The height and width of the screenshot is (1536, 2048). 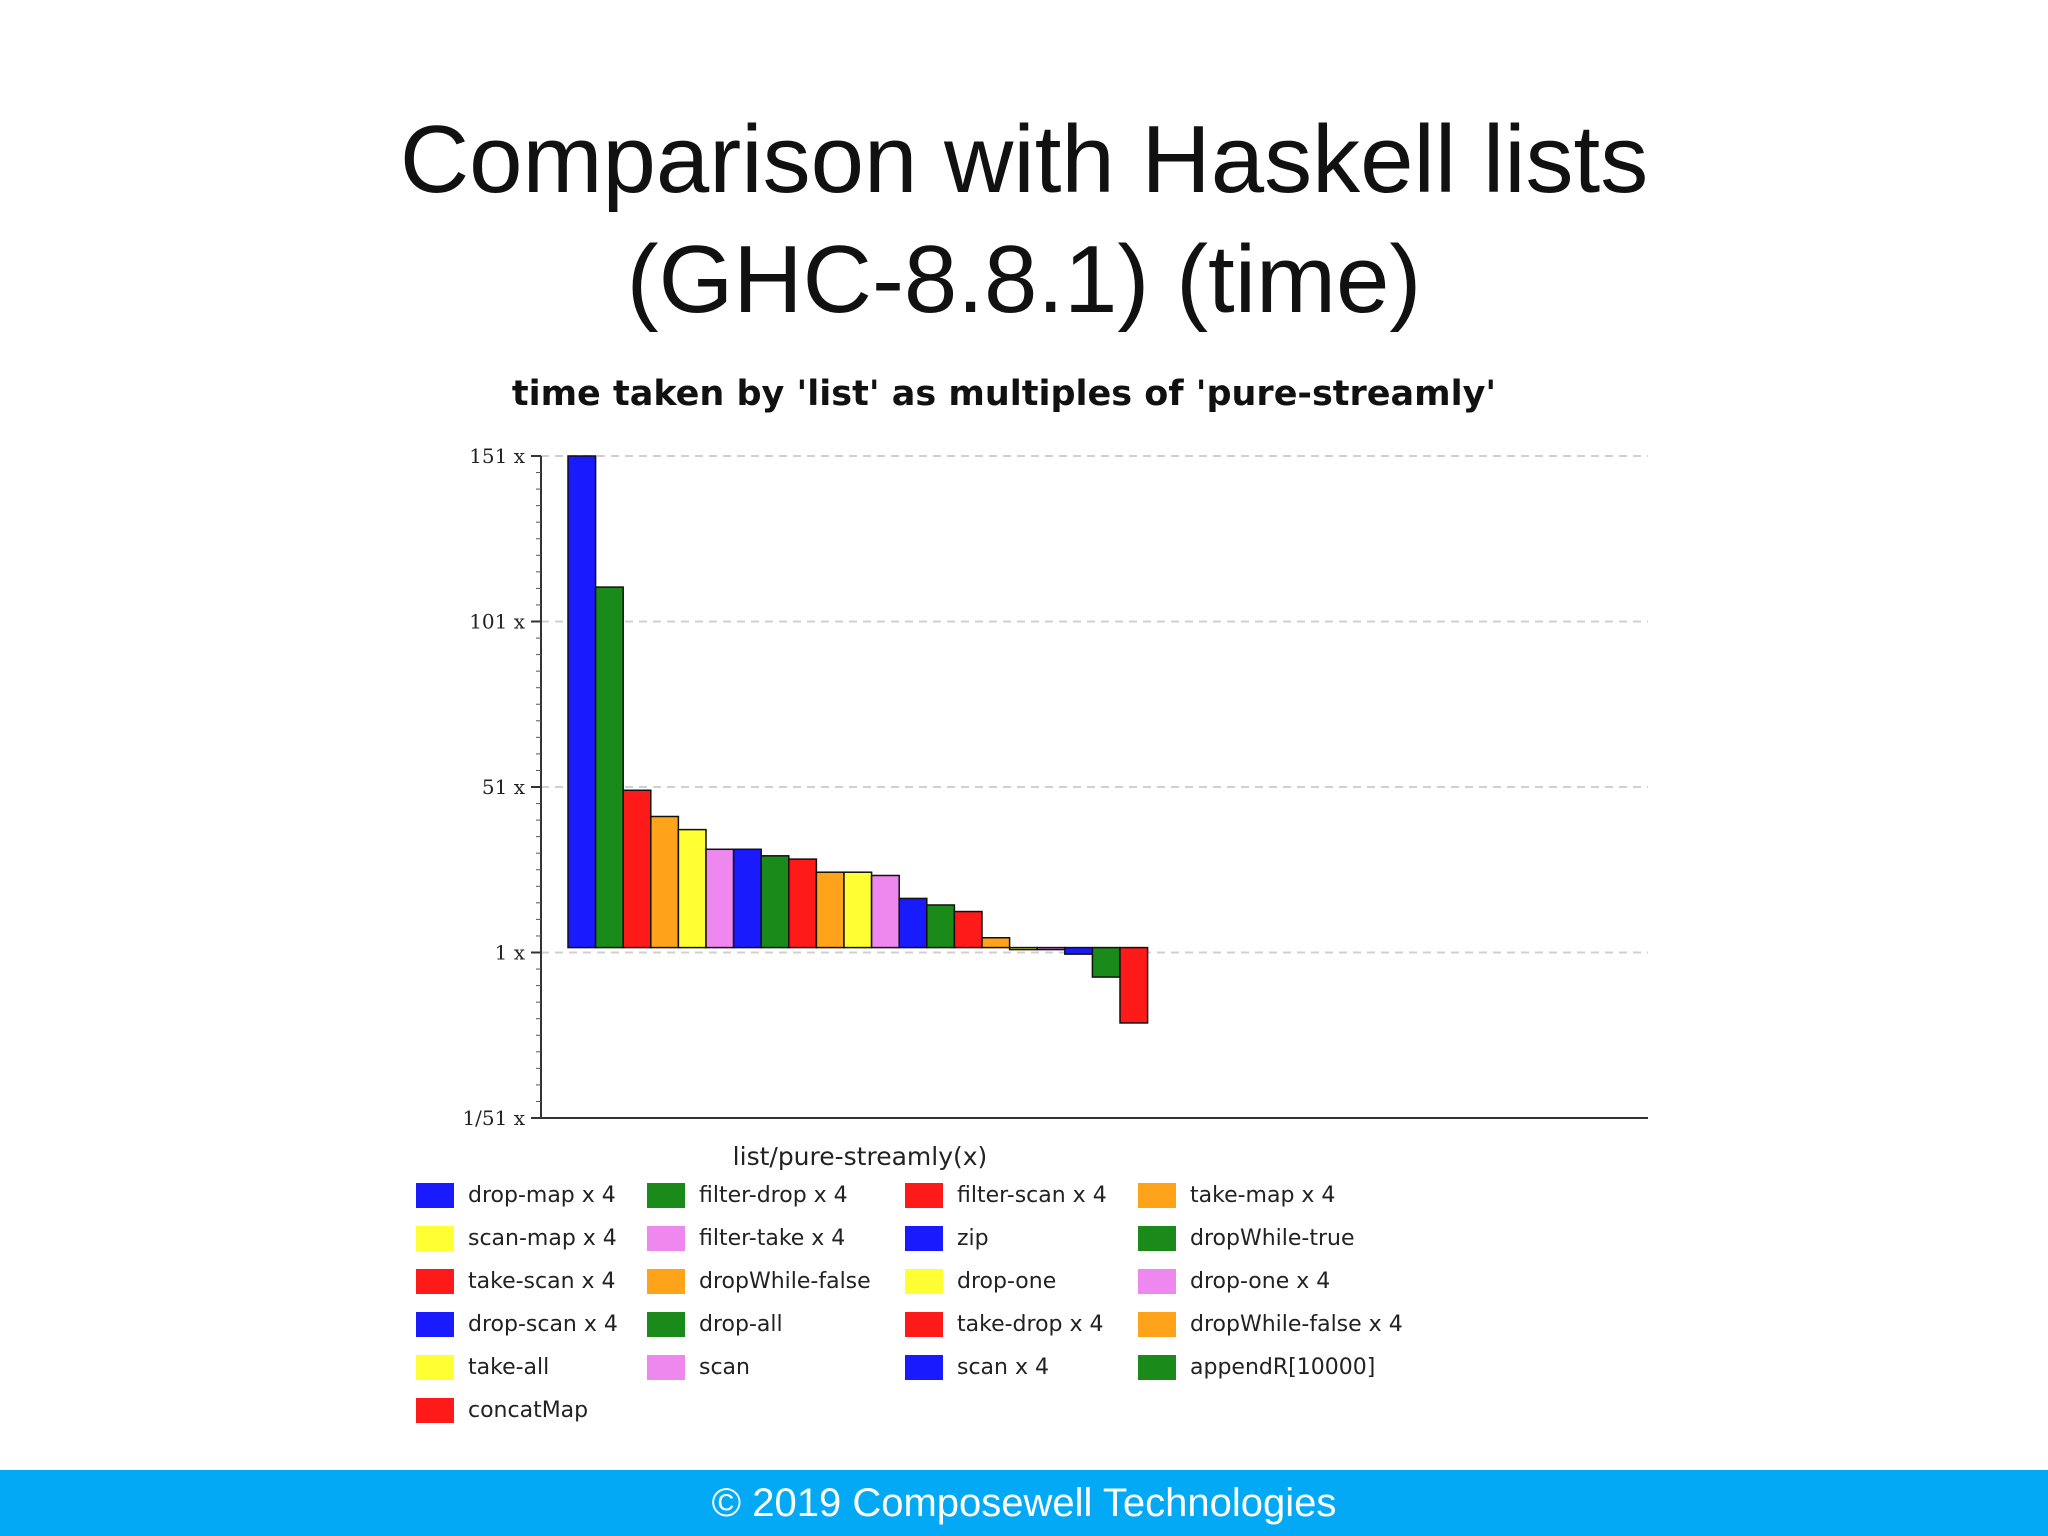 What do you see at coordinates (493, 1118) in the screenshot?
I see `y-tick-label: 1/51 x` at bounding box center [493, 1118].